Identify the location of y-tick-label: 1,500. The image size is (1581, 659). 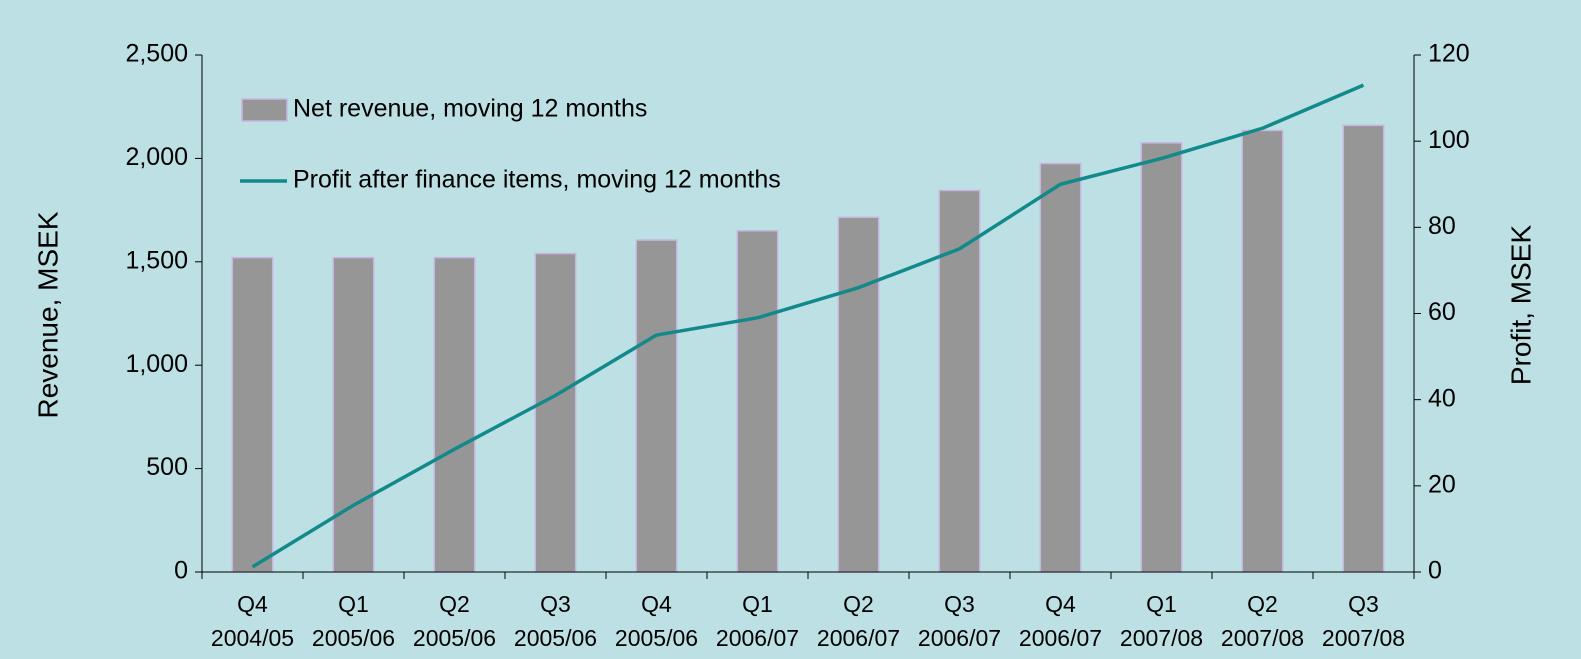
(156, 260).